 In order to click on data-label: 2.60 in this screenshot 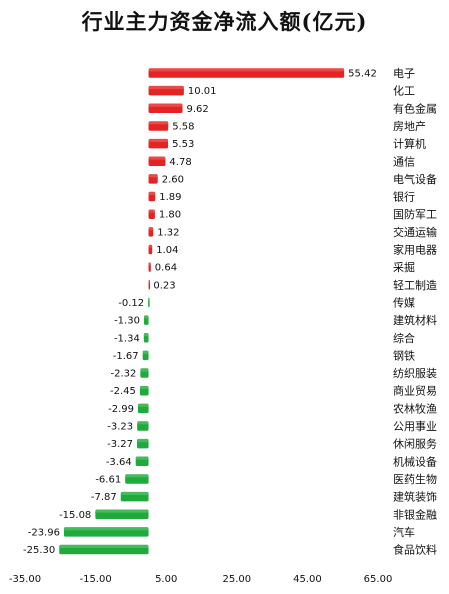, I will do `click(173, 179)`.